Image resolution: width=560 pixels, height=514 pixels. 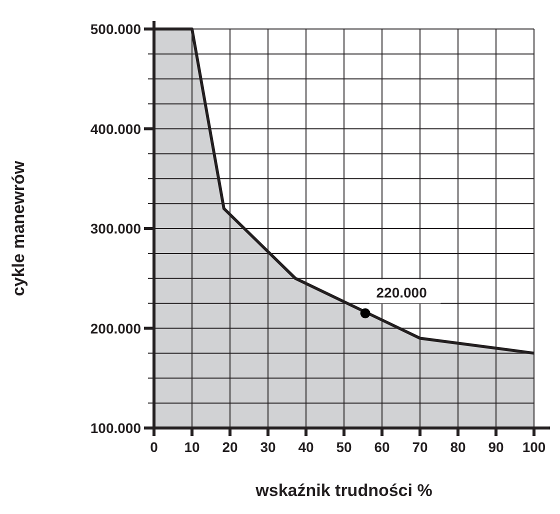 What do you see at coordinates (344, 447) in the screenshot?
I see `x-tick-label: 50` at bounding box center [344, 447].